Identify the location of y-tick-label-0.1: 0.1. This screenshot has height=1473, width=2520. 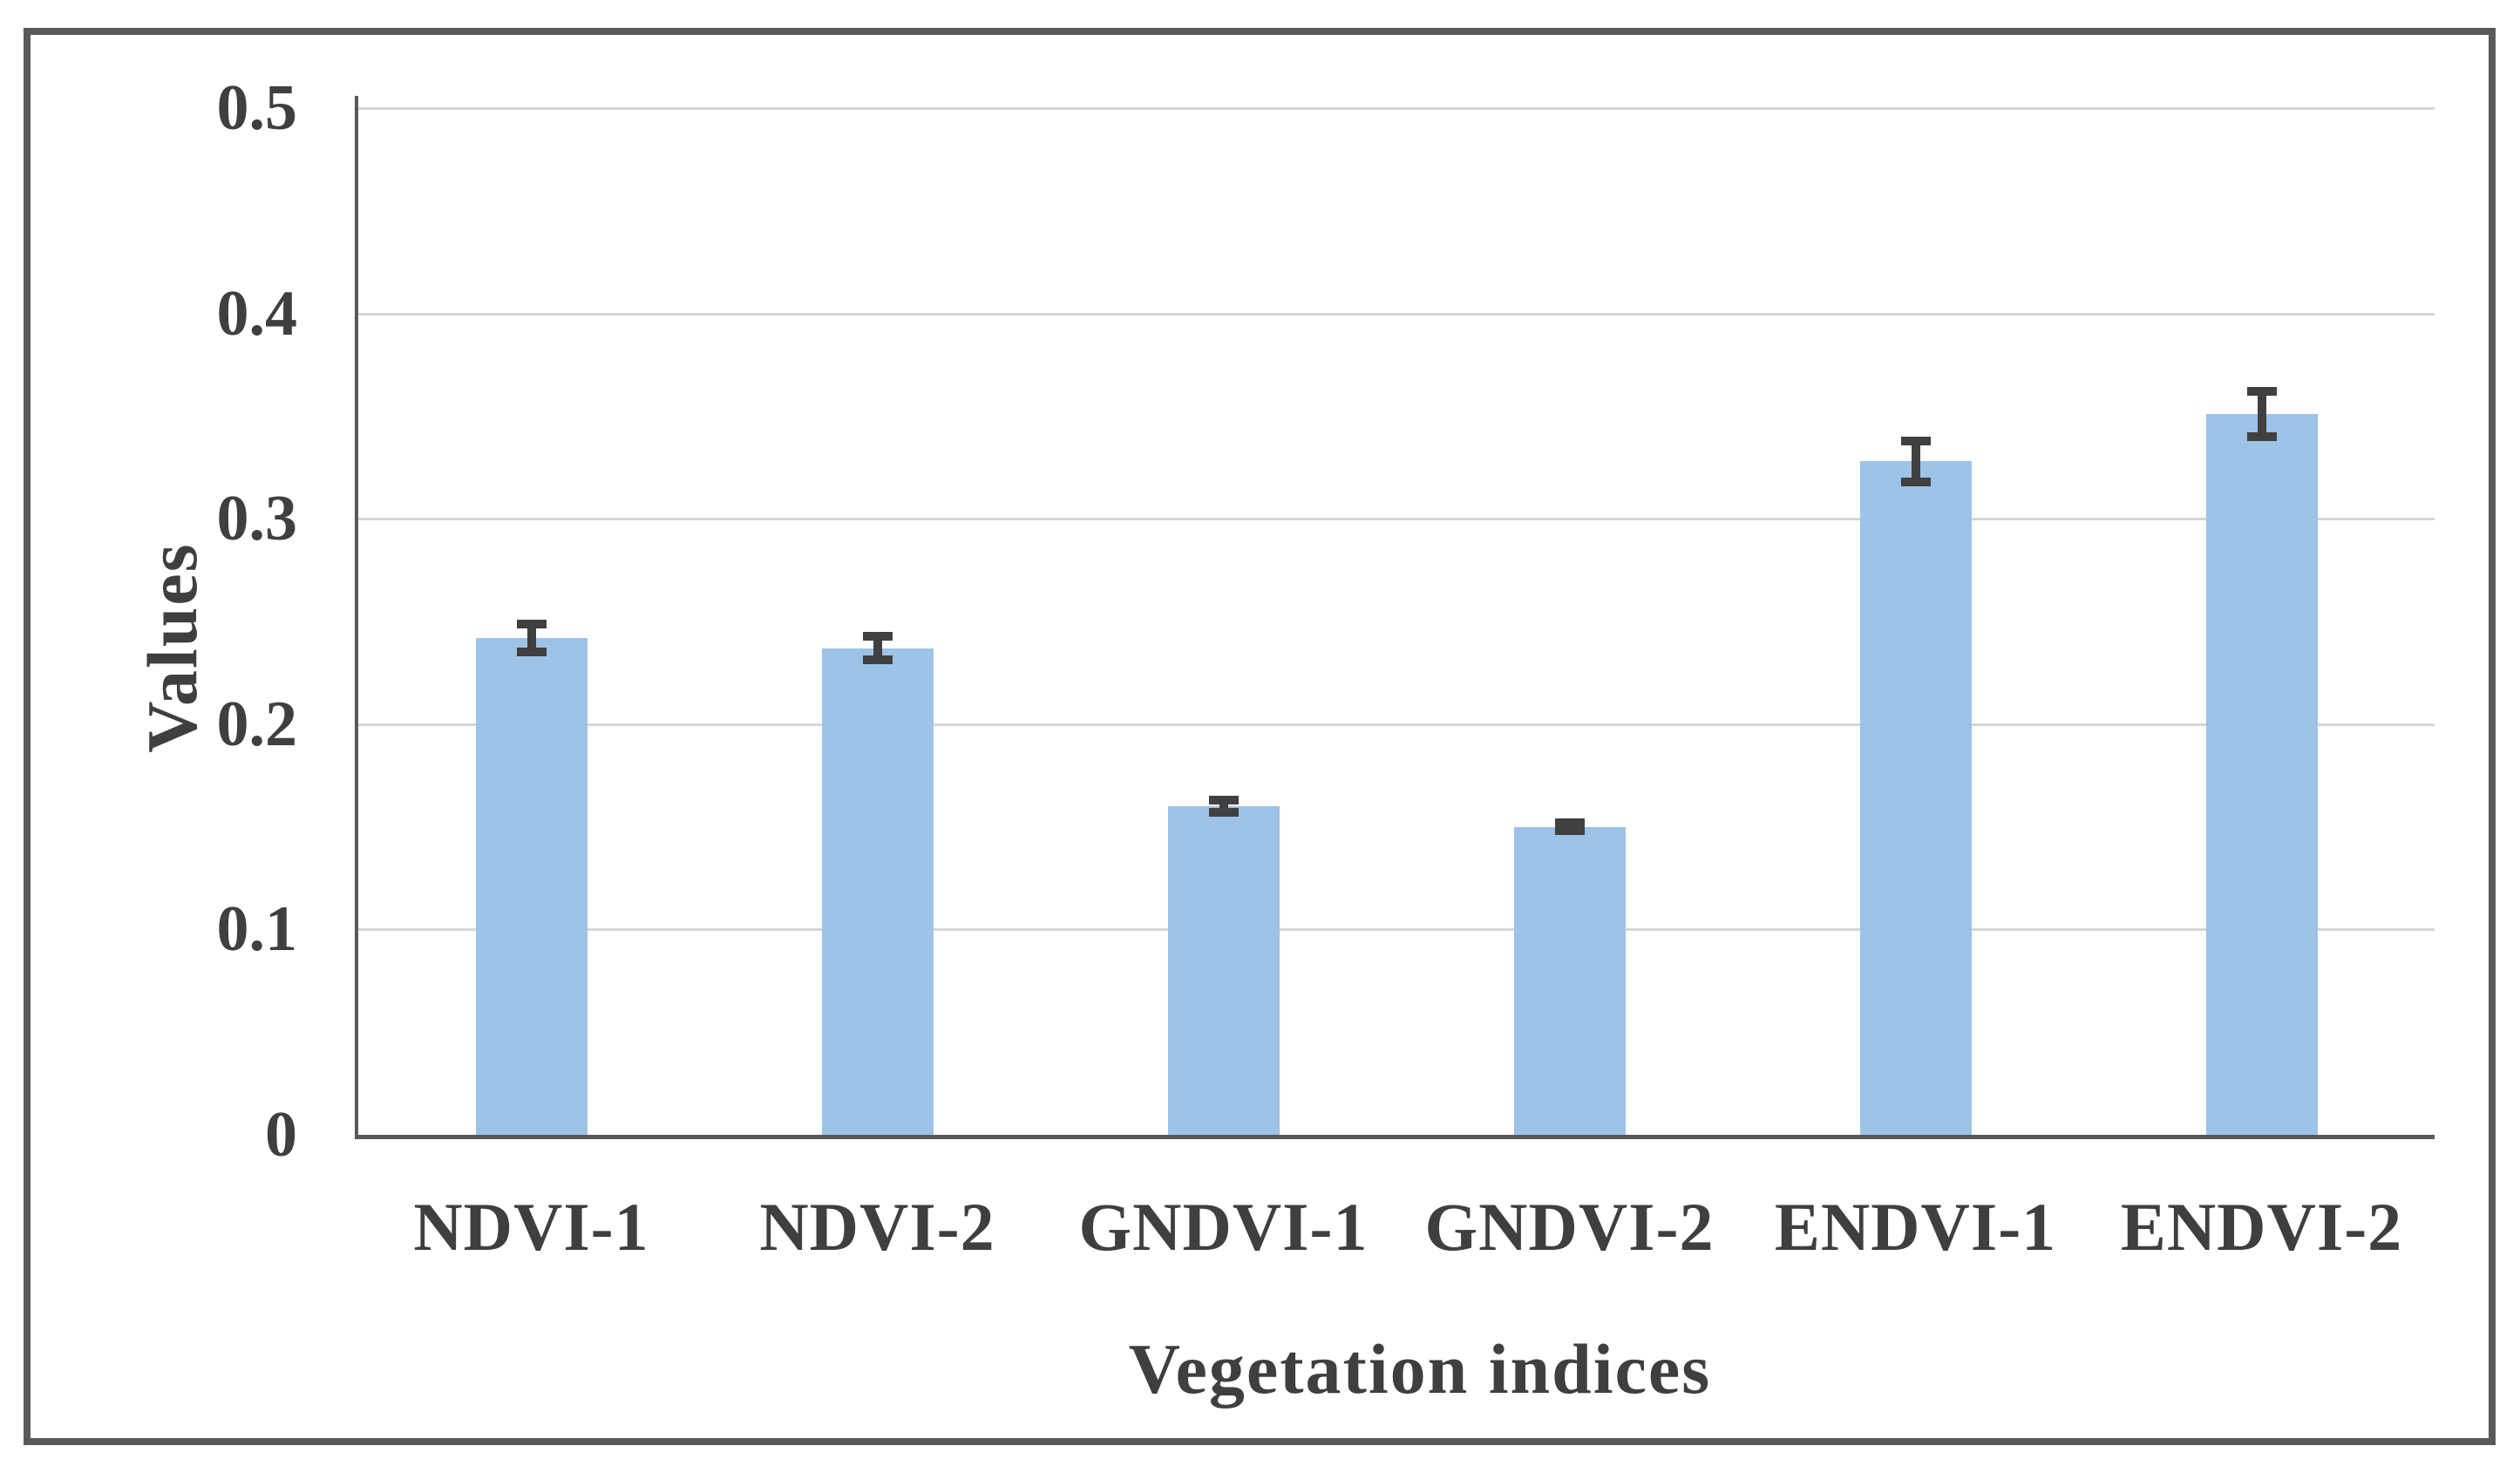
(257, 929).